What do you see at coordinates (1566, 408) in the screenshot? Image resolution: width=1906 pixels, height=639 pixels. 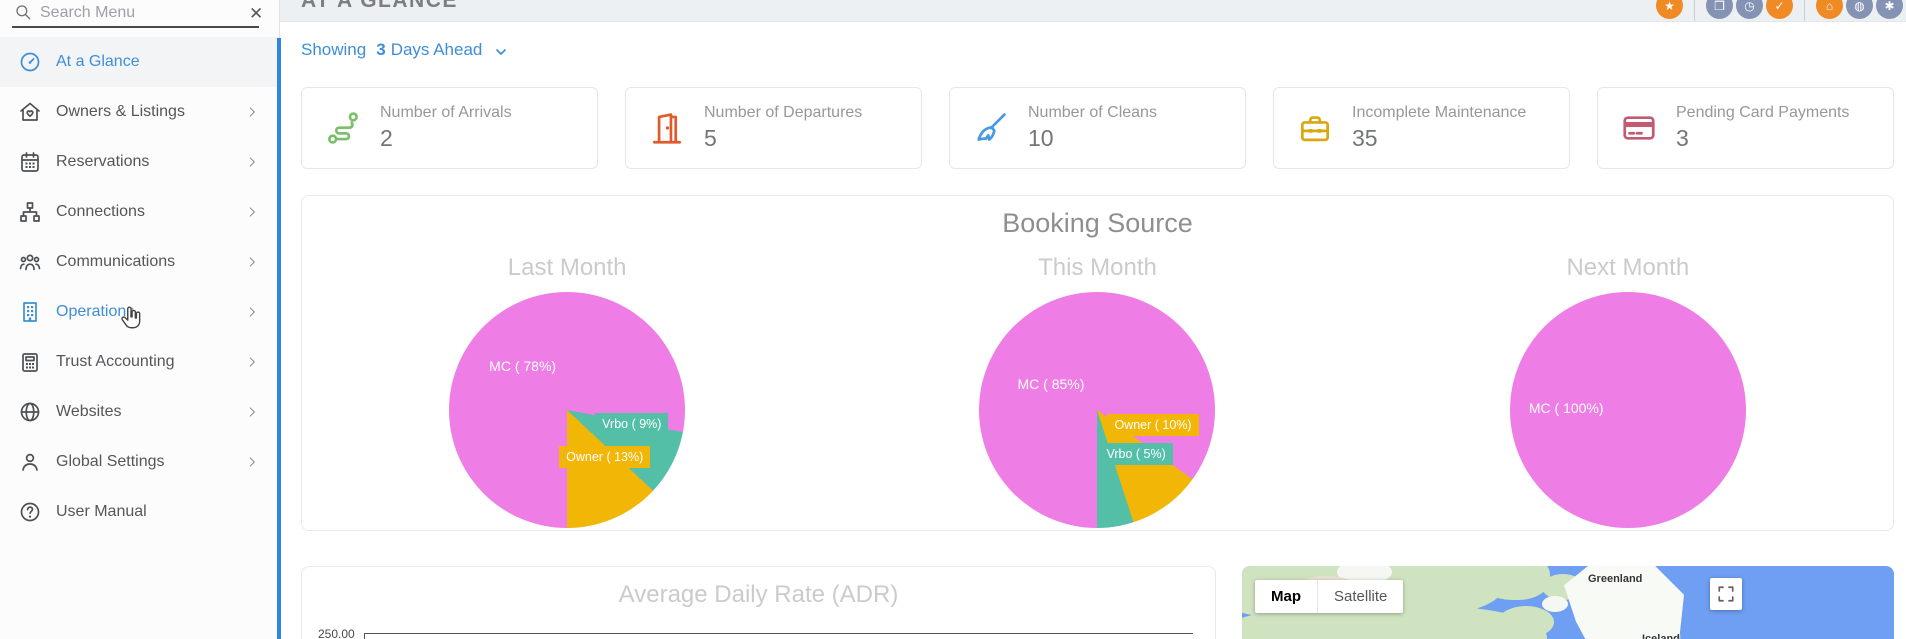 I see `pie-slice-label-mc: MC ( 100%)` at bounding box center [1566, 408].